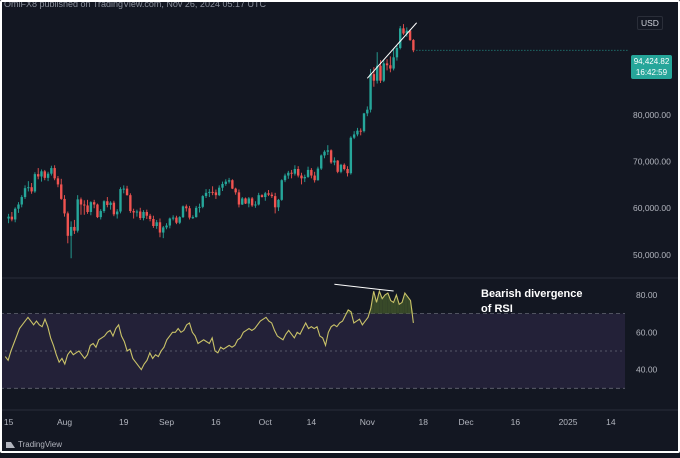 The height and width of the screenshot is (458, 680). I want to click on time-axis-tick-label: Oct, so click(266, 422).